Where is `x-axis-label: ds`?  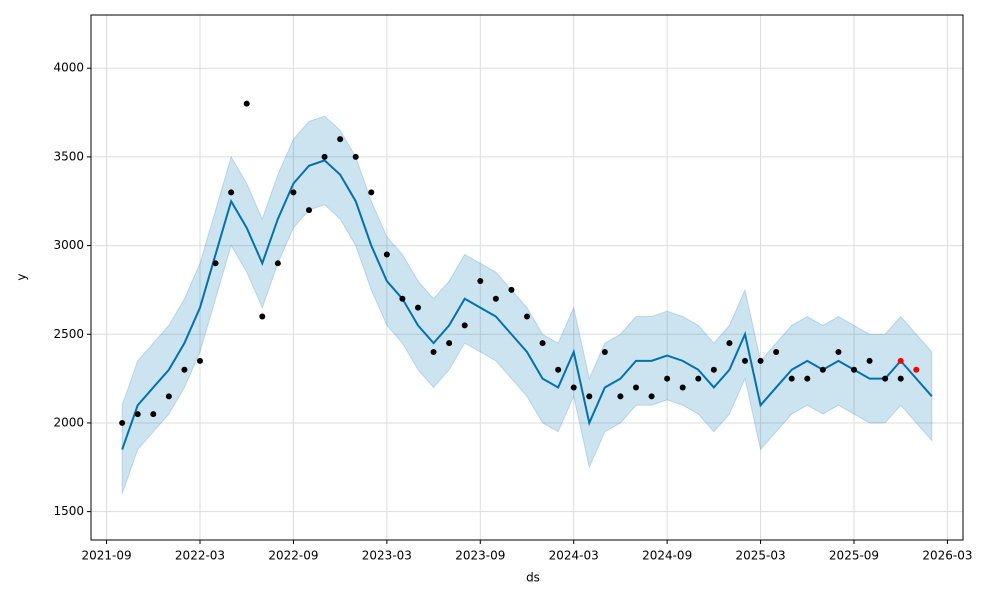 x-axis-label: ds is located at coordinates (533, 578).